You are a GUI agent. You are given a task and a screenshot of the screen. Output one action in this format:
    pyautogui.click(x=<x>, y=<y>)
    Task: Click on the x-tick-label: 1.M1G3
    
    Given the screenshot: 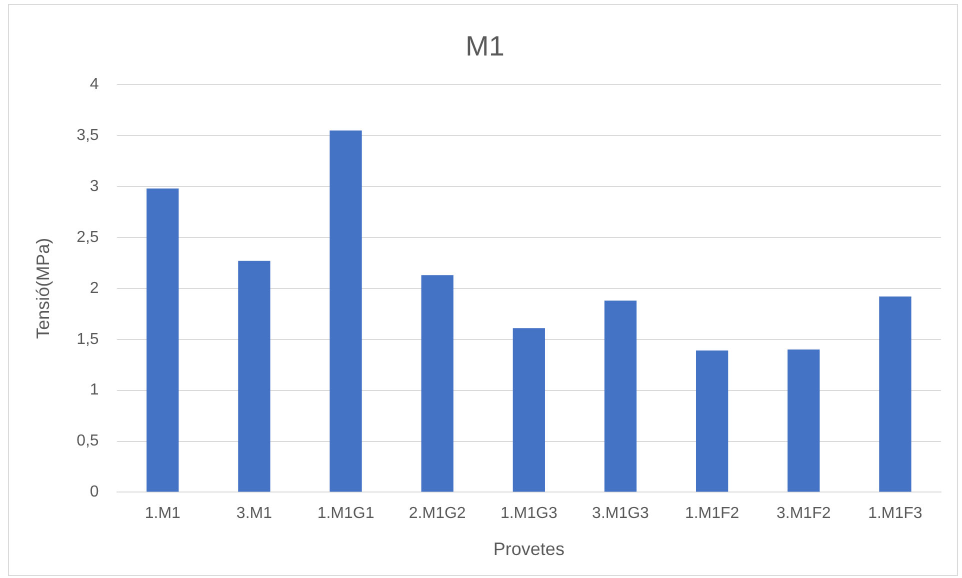 What is the action you would take?
    pyautogui.click(x=529, y=513)
    